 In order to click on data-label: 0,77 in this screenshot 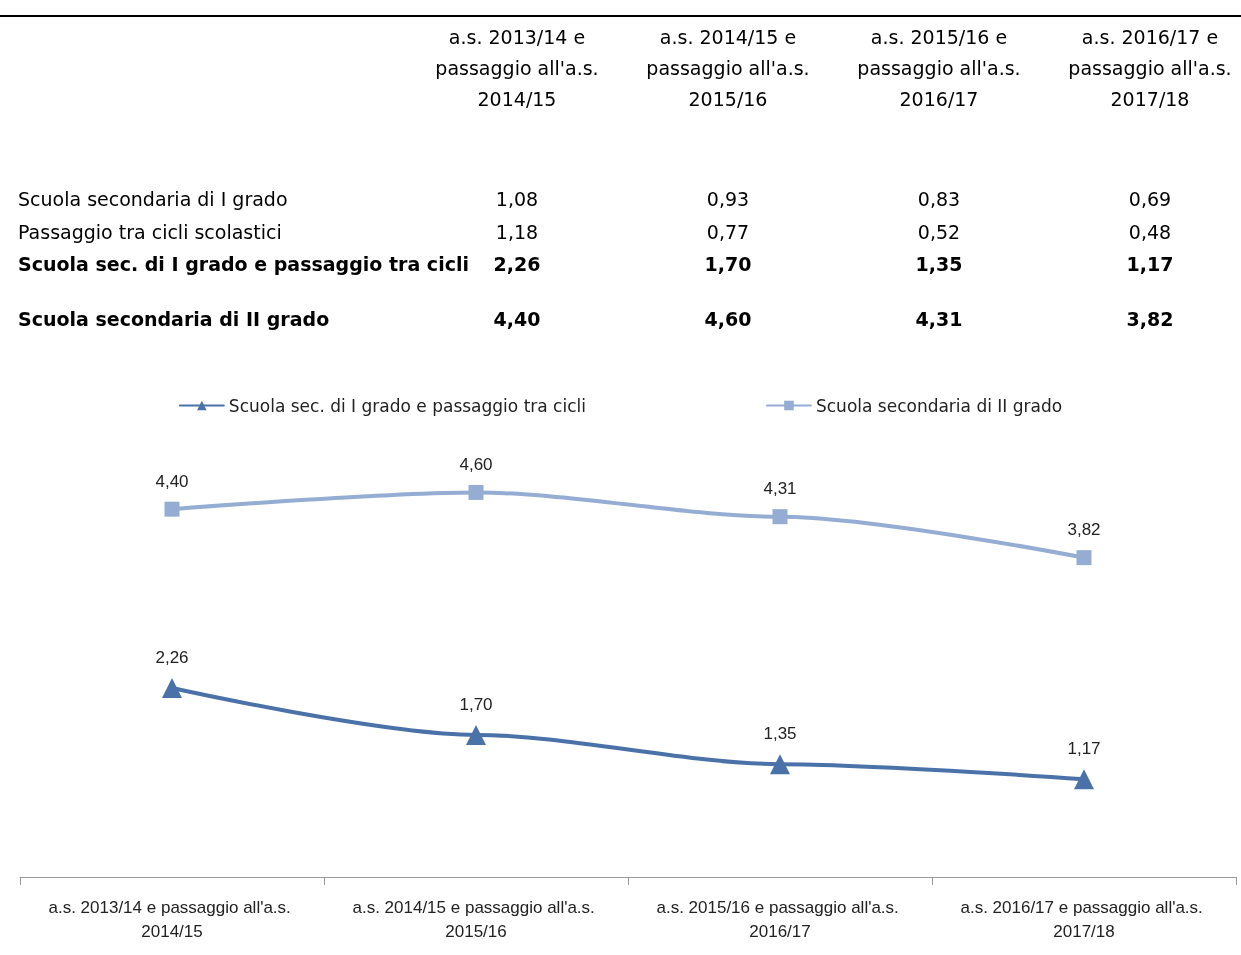, I will do `click(728, 232)`.